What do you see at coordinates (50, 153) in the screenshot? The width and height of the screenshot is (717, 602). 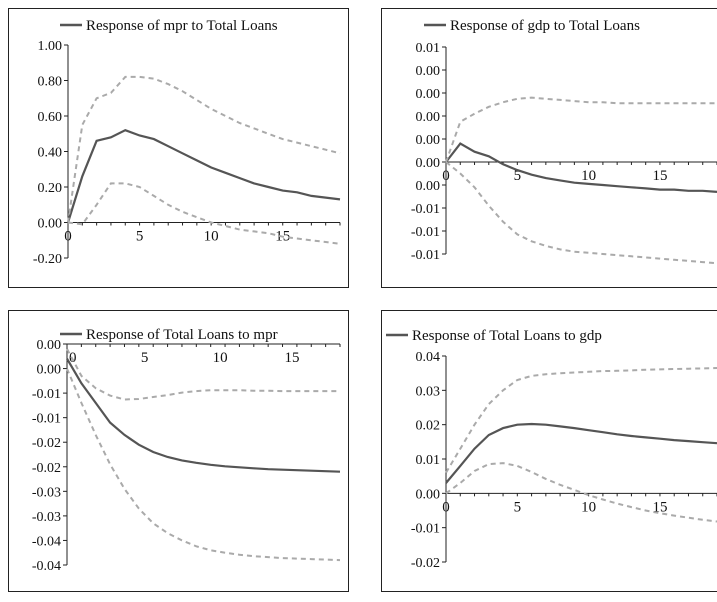 I see `y-tick-label: 0.40` at bounding box center [50, 153].